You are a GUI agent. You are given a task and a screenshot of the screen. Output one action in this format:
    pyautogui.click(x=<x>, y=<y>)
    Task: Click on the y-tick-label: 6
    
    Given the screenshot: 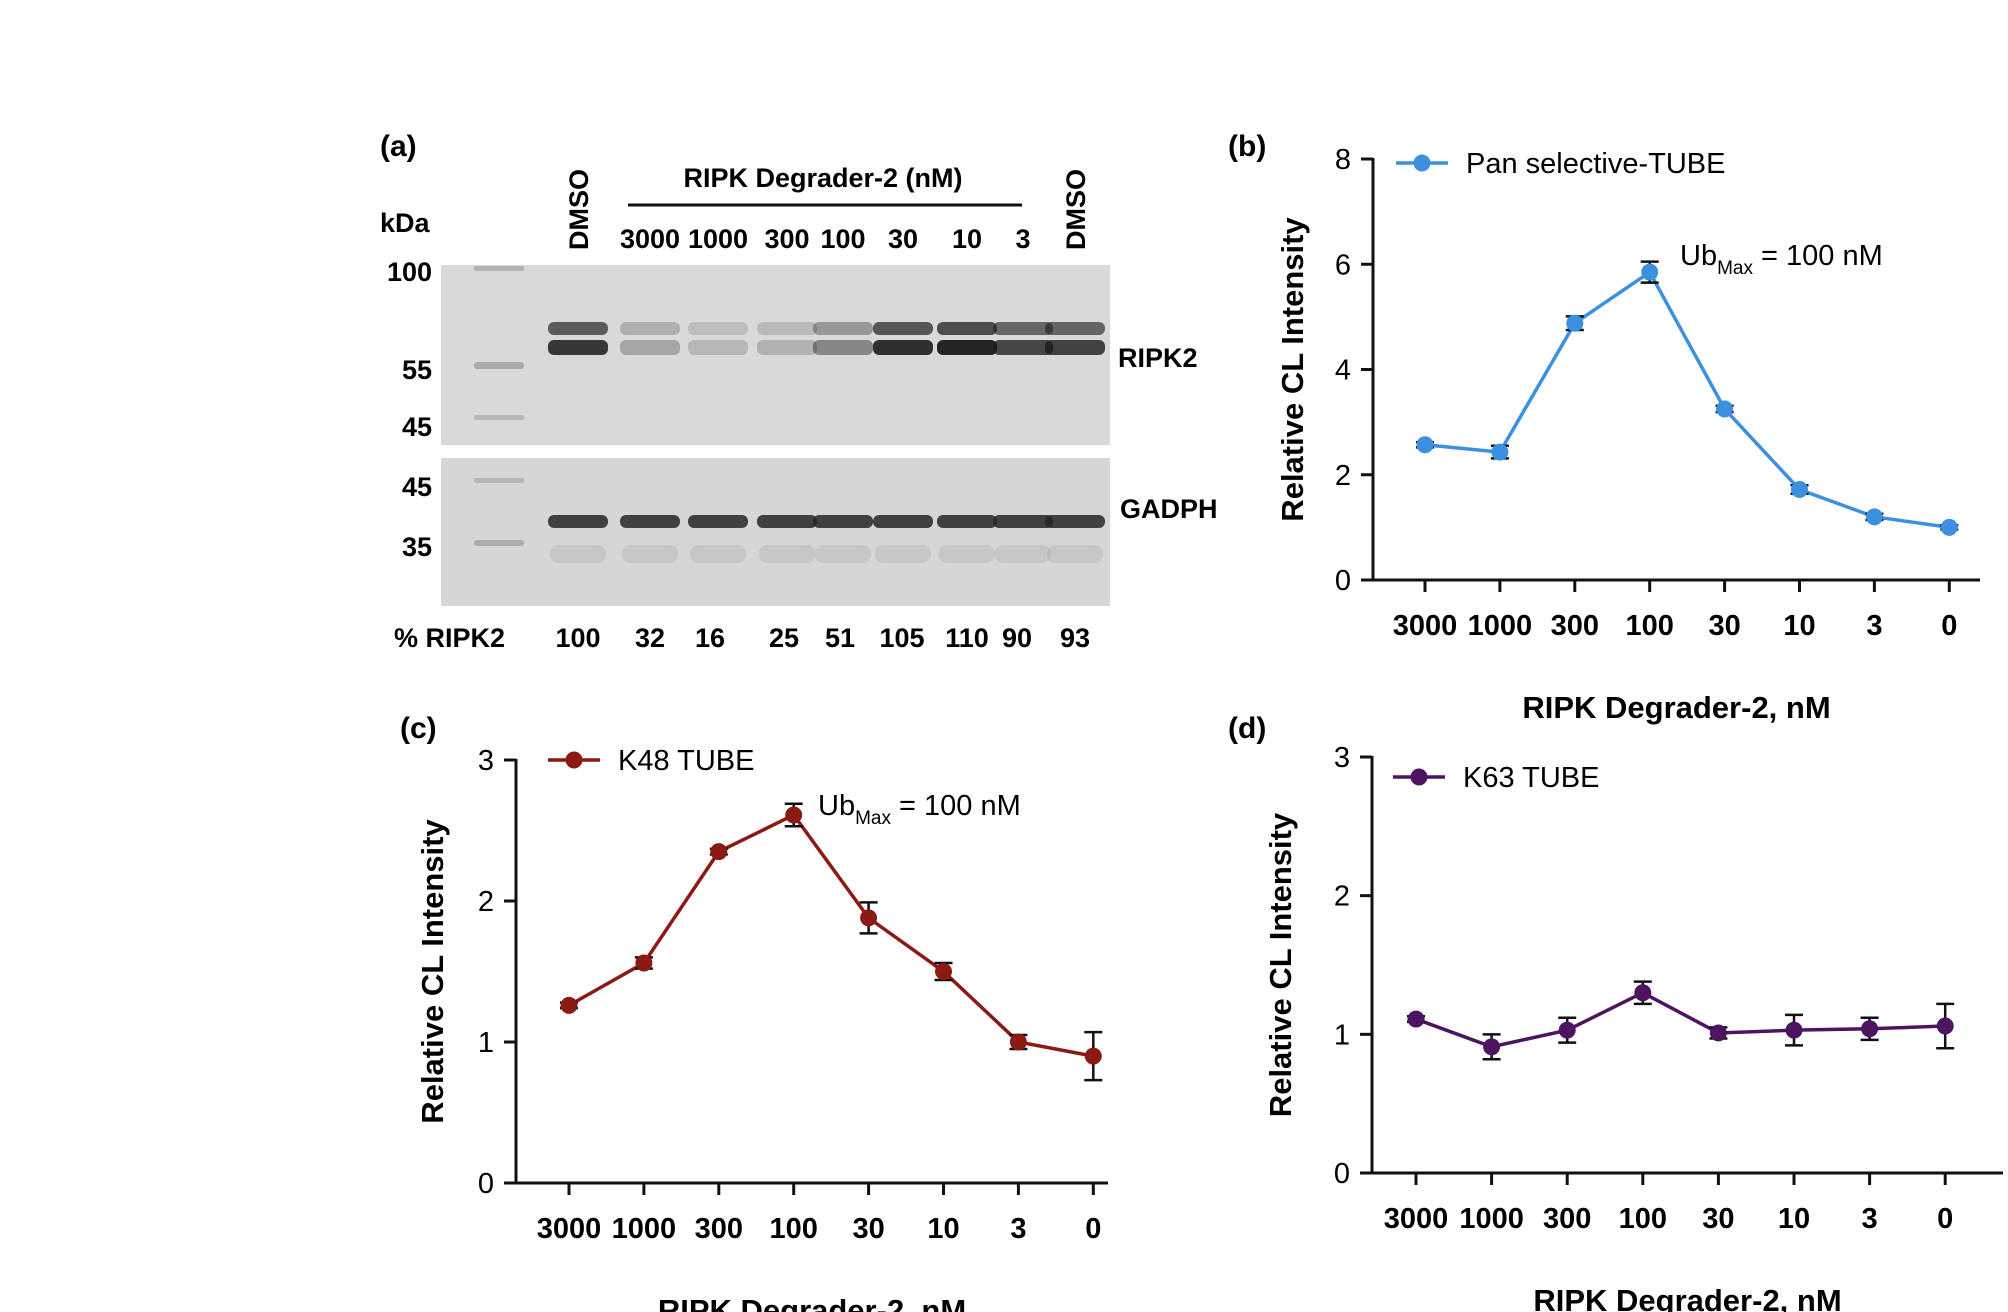 What is the action you would take?
    pyautogui.click(x=1343, y=265)
    